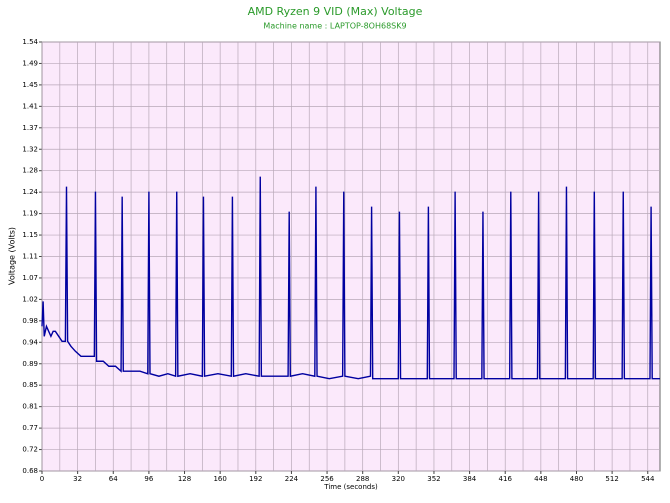  I want to click on x-tick-label: 288, so click(362, 479).